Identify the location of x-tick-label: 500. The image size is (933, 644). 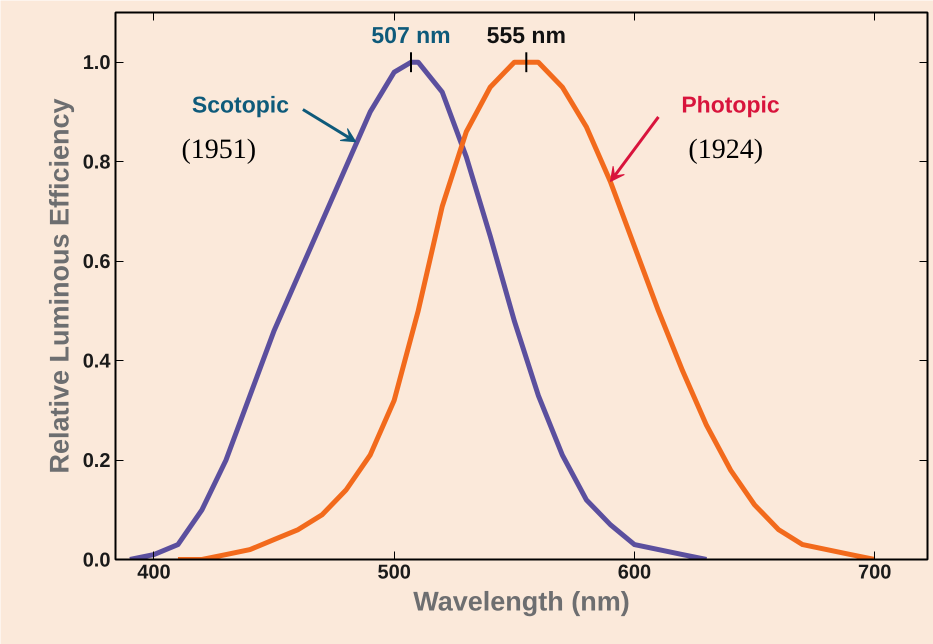
(394, 573).